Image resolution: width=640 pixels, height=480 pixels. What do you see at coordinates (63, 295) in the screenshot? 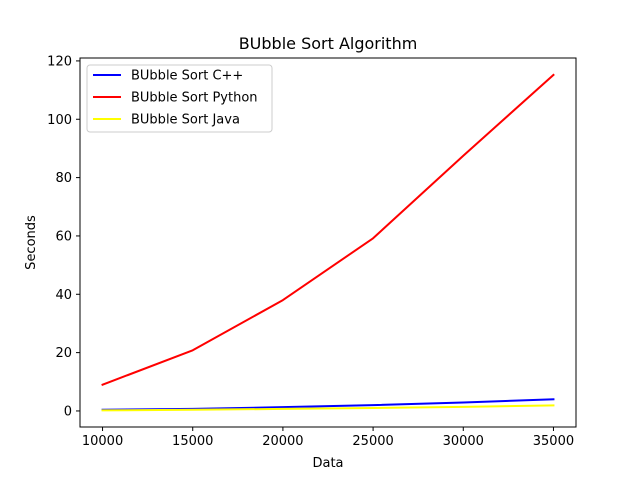
I see `y-tick-label: 40` at bounding box center [63, 295].